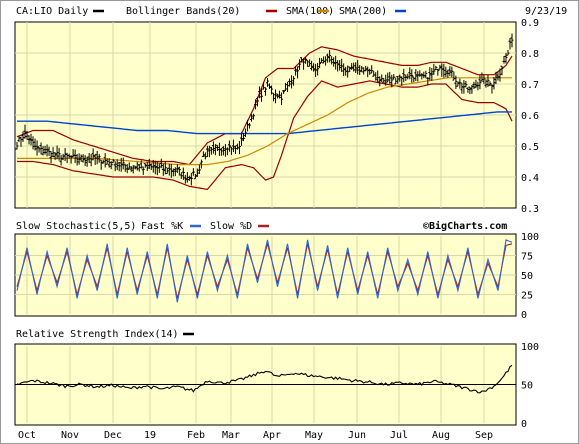  What do you see at coordinates (530, 116) in the screenshot?
I see `y-tick-0.6: 0.6` at bounding box center [530, 116].